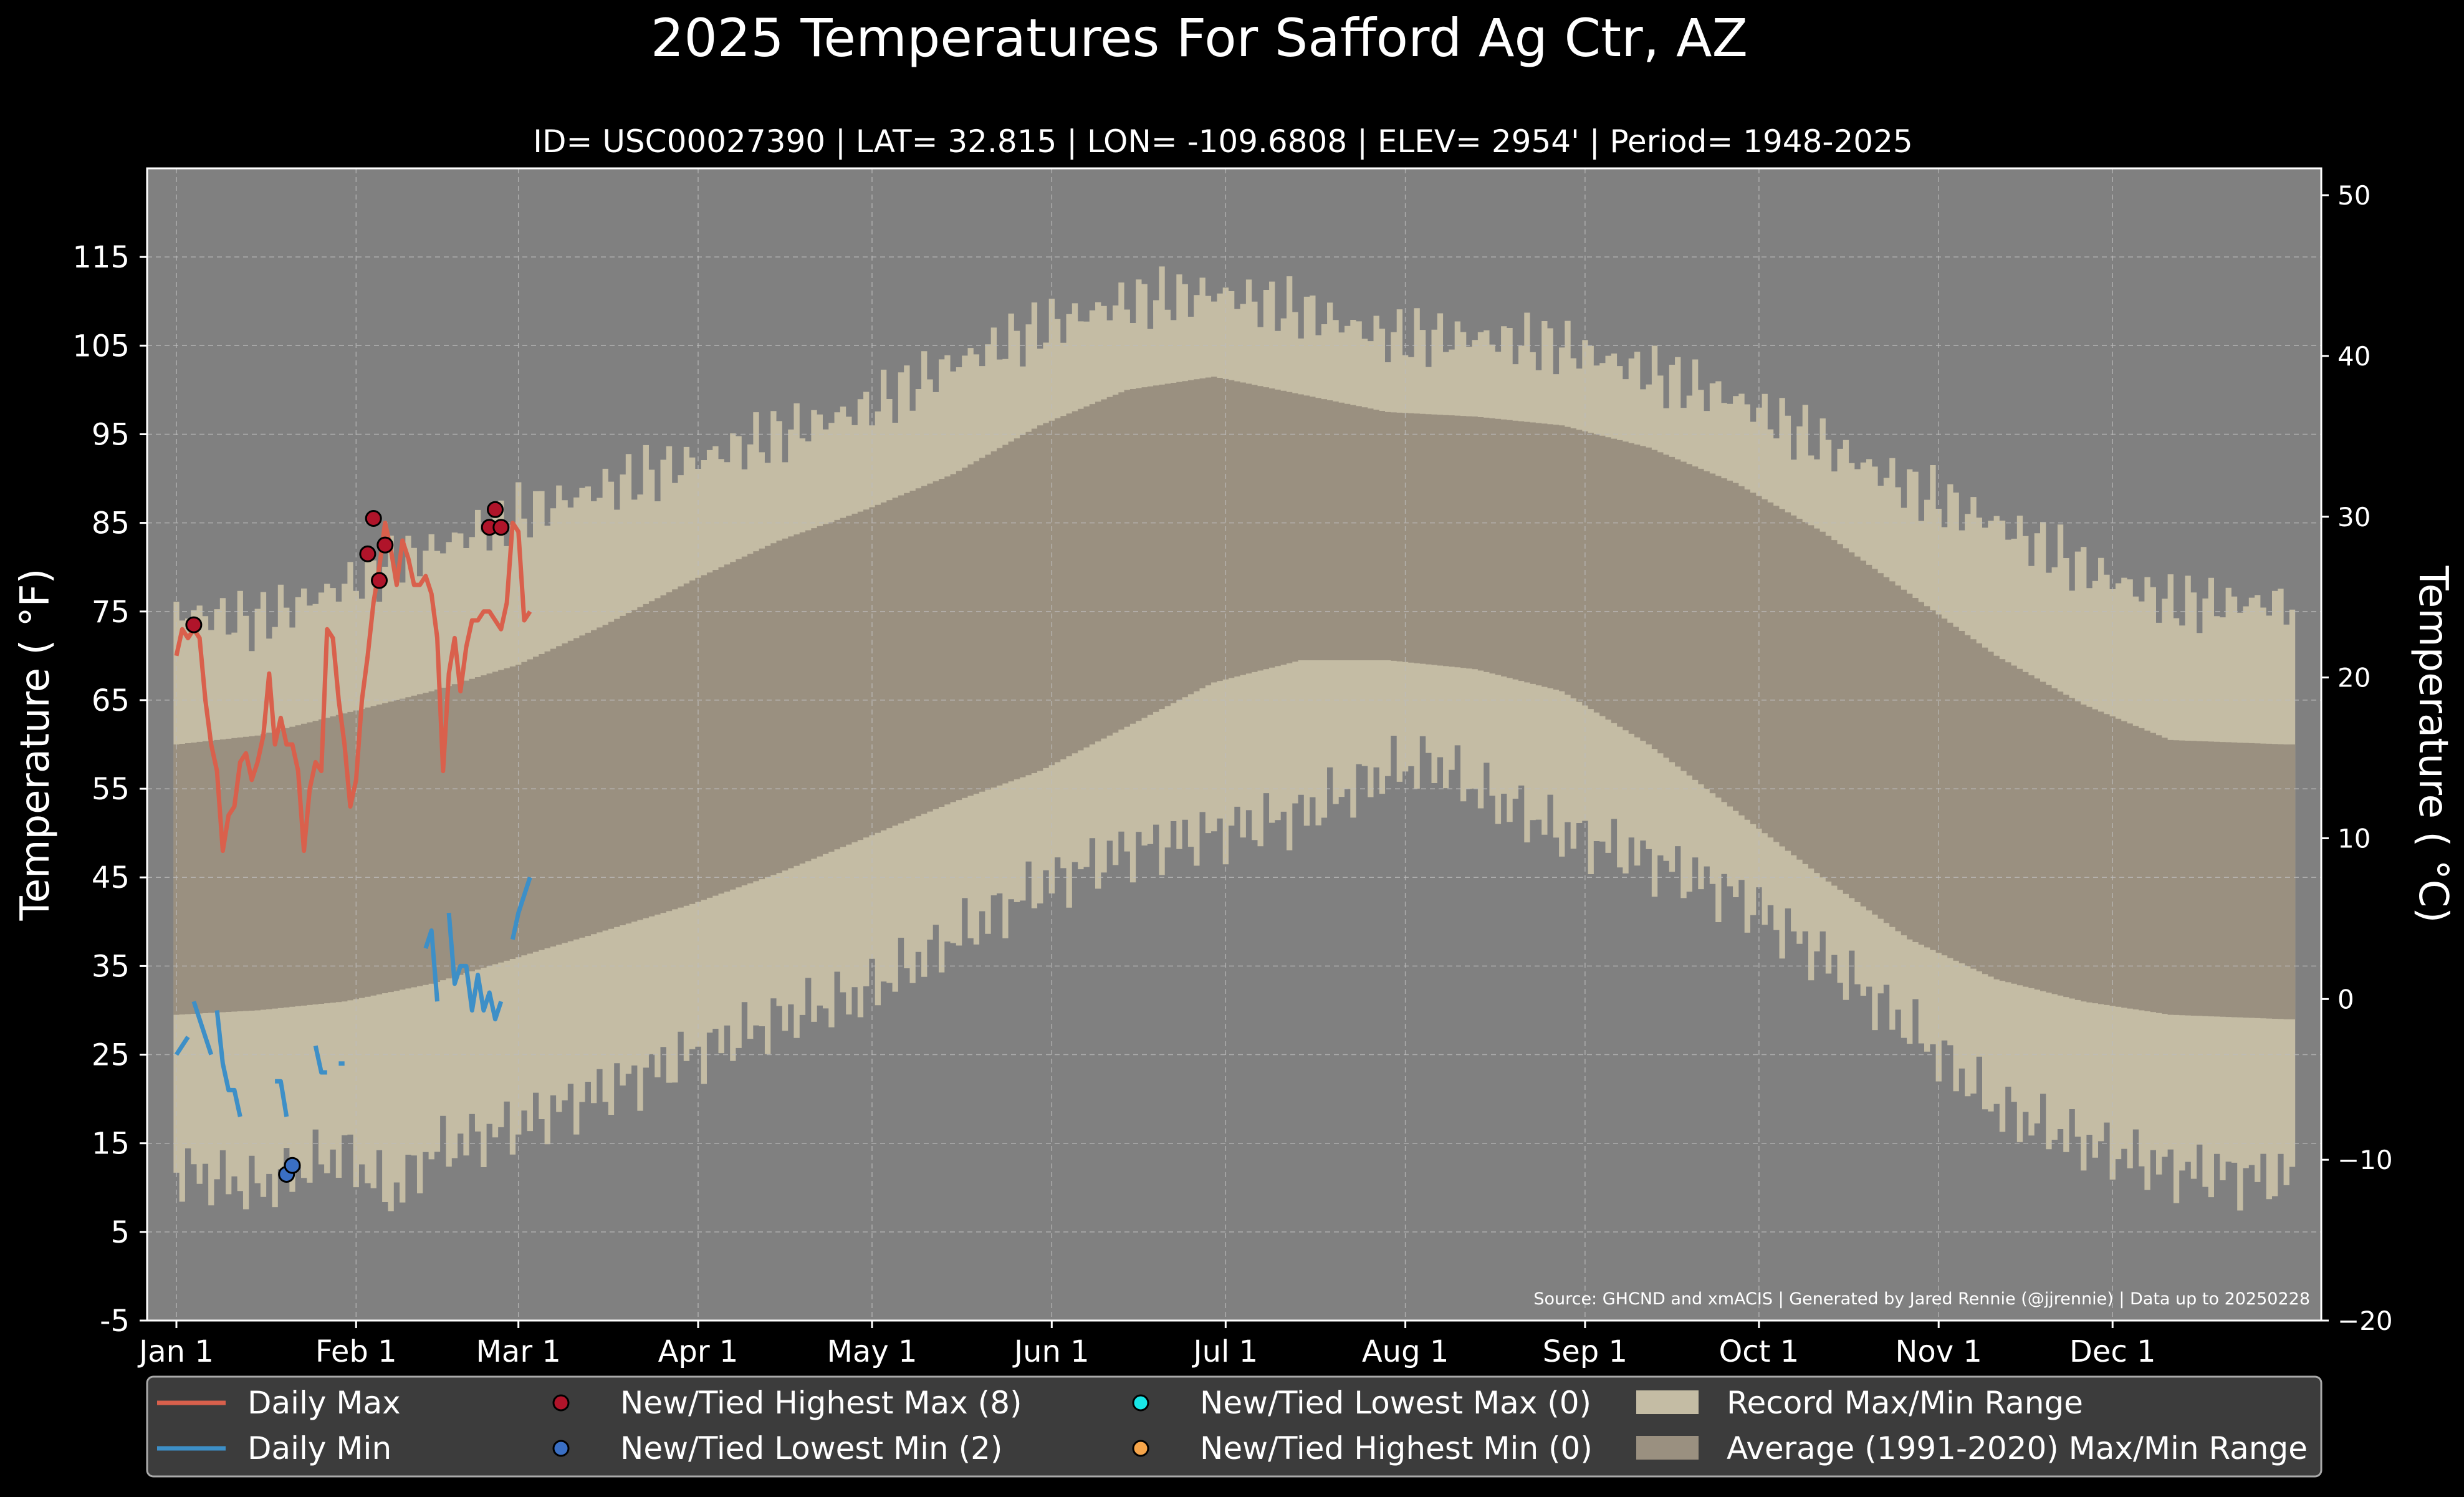 This screenshot has width=2464, height=1497. Describe the element at coordinates (699, 1351) in the screenshot. I see `x-tick-label: Apr 1` at that location.